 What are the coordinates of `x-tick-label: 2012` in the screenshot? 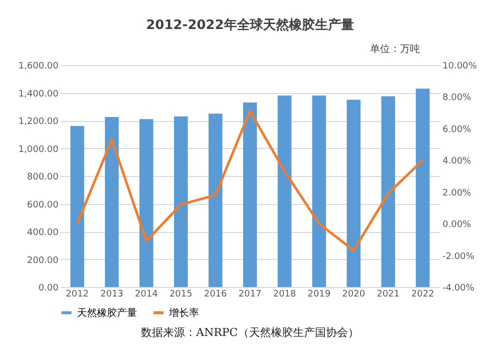 It's located at (77, 295).